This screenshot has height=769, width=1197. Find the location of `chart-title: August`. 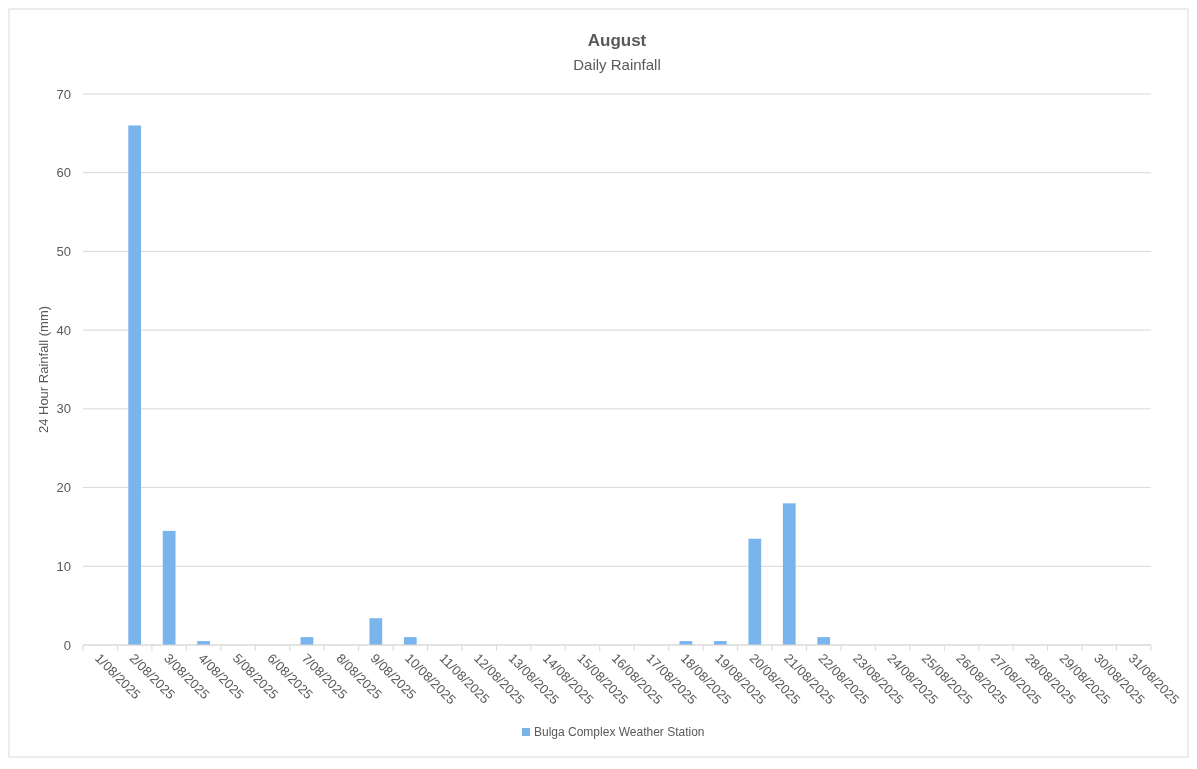

chart-title: August is located at coordinates (617, 40).